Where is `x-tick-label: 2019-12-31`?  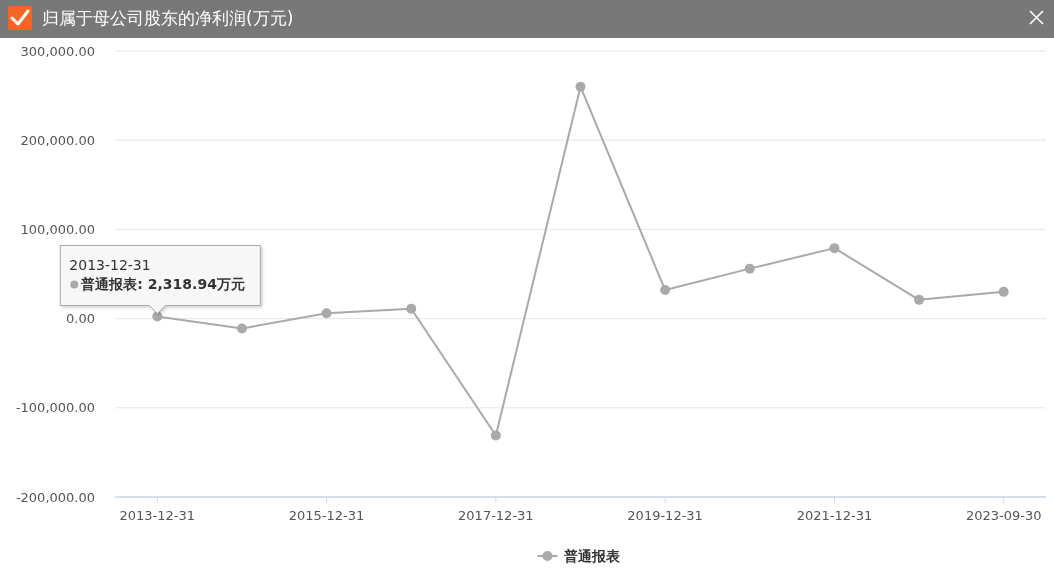
x-tick-label: 2019-12-31 is located at coordinates (665, 515).